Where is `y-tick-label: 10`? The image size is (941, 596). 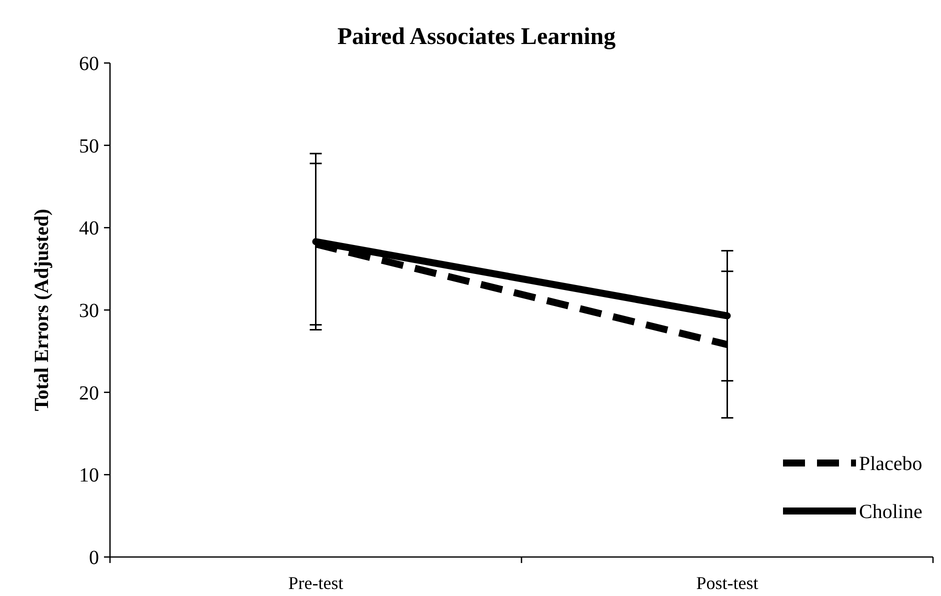 y-tick-label: 10 is located at coordinates (89, 475).